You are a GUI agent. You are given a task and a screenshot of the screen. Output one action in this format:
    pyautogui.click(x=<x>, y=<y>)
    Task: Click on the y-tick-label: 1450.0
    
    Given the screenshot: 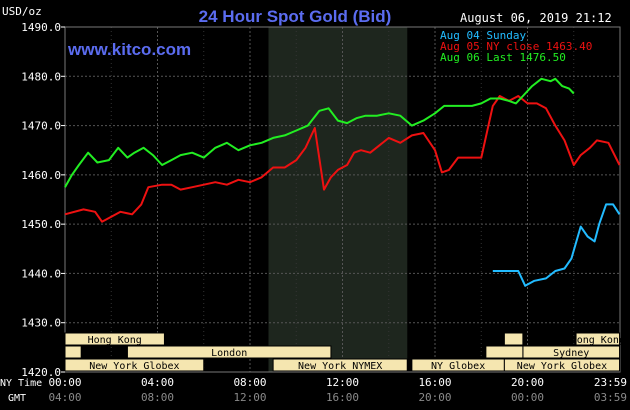 What is the action you would take?
    pyautogui.click(x=41, y=224)
    